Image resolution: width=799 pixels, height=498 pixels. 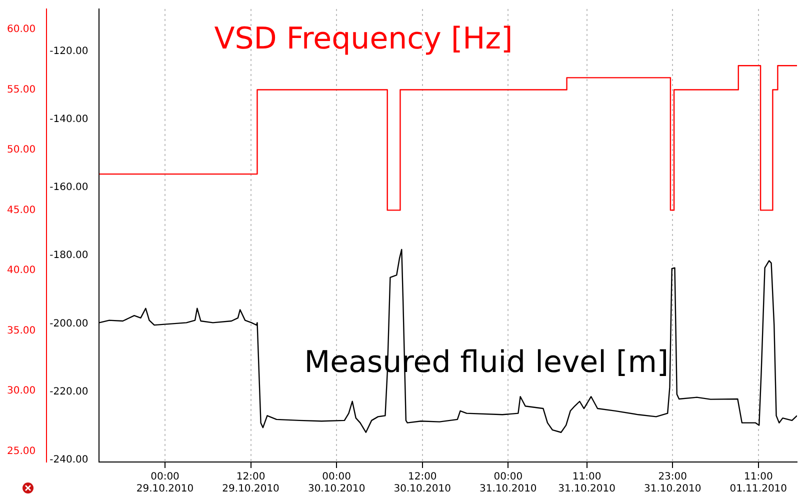 I want to click on y-tick-label: 40.00, so click(x=21, y=270).